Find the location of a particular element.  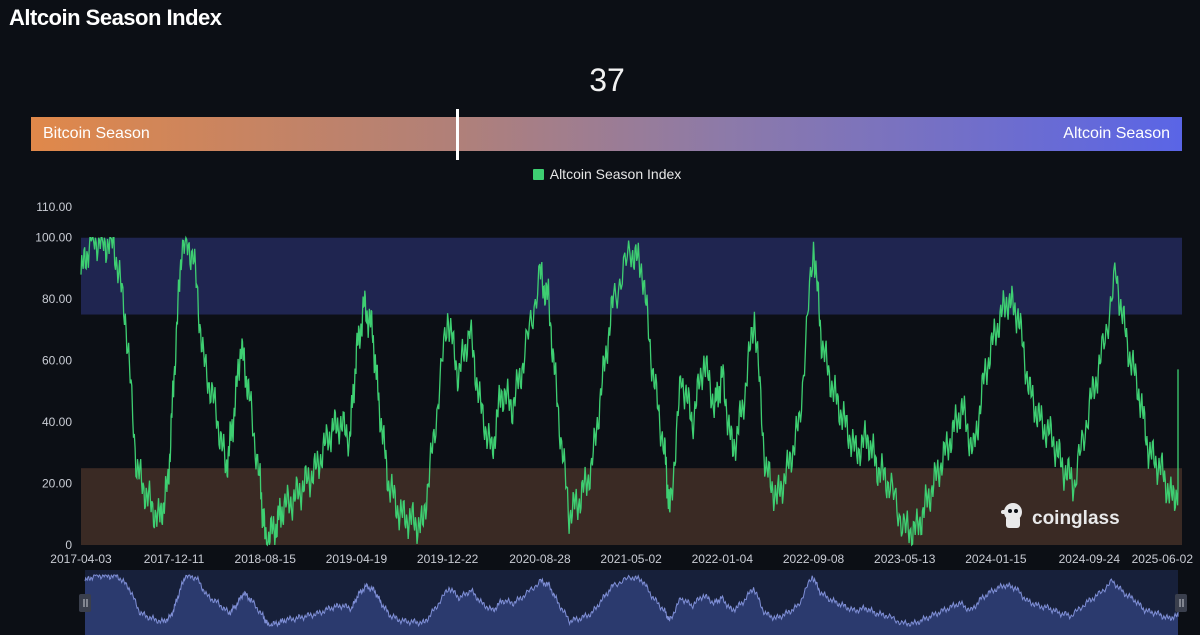

x-tick-label: 2024-09-24 is located at coordinates (1090, 559).